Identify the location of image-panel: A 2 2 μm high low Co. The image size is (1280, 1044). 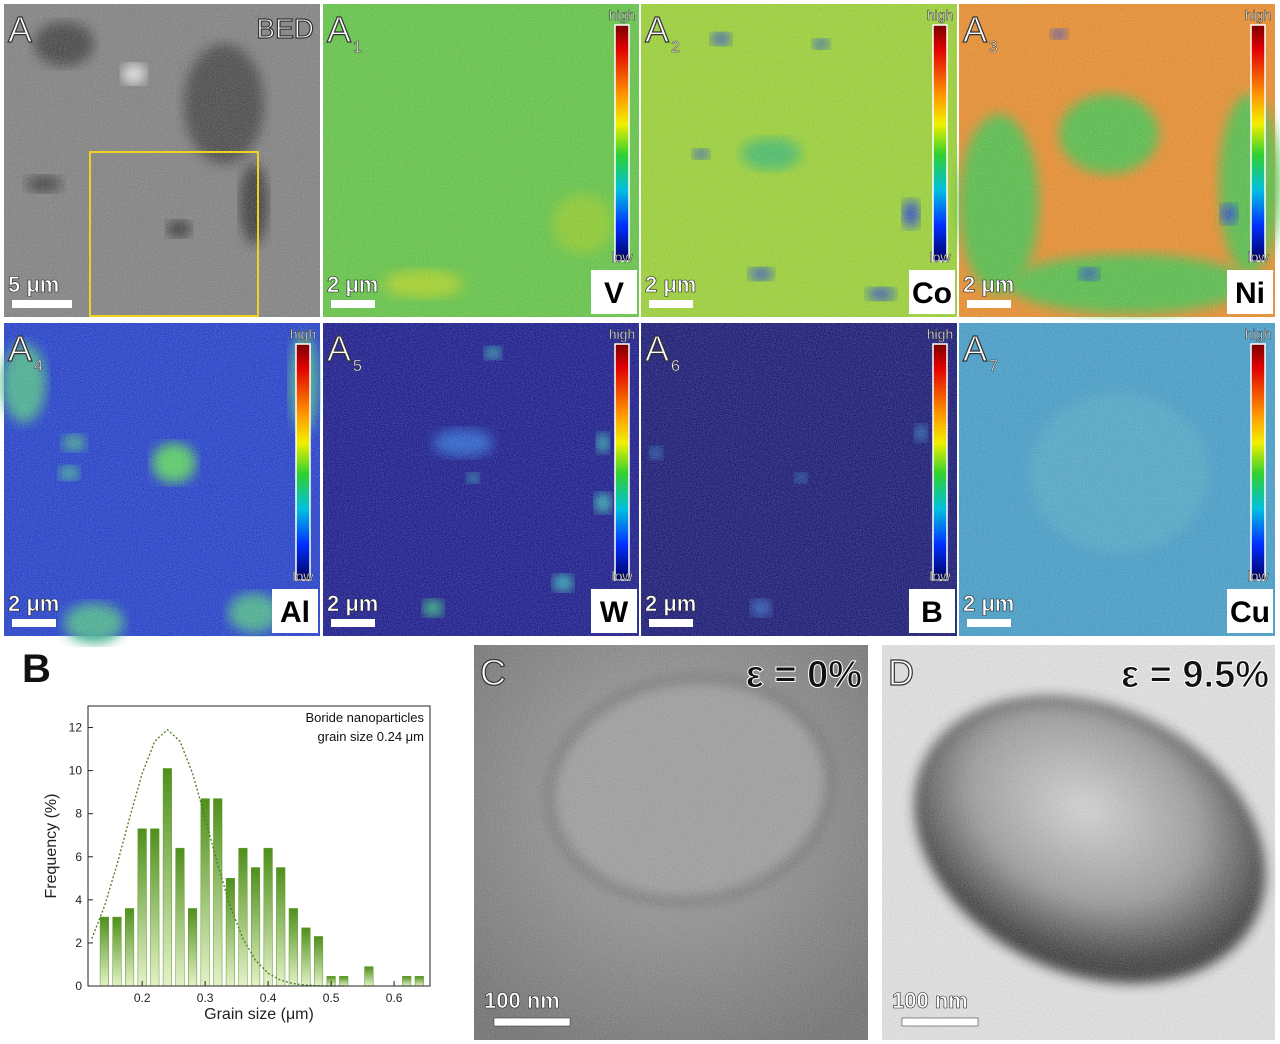
(799, 160).